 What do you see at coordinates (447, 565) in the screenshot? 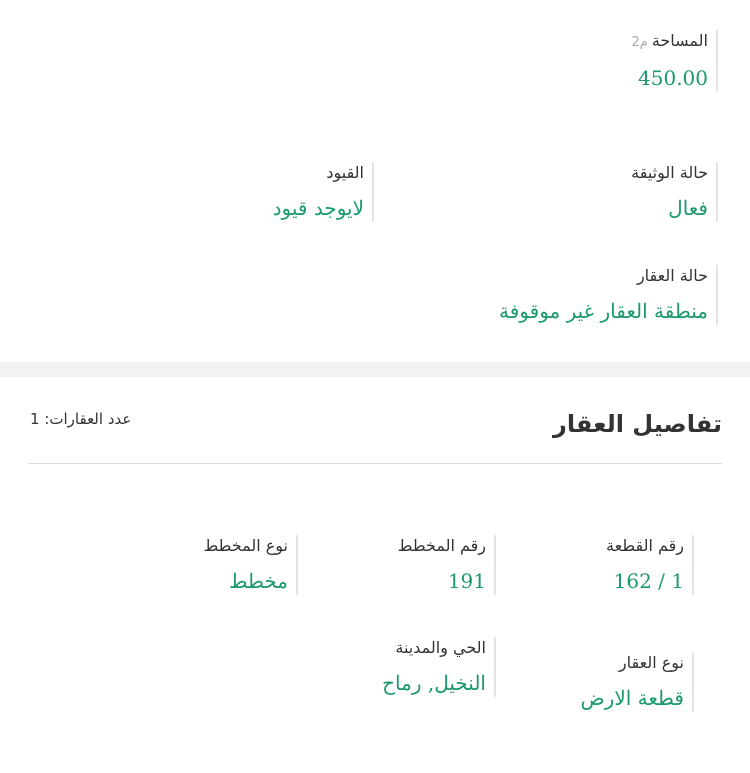
I see `plan-number-field: رقم المخطط 191` at bounding box center [447, 565].